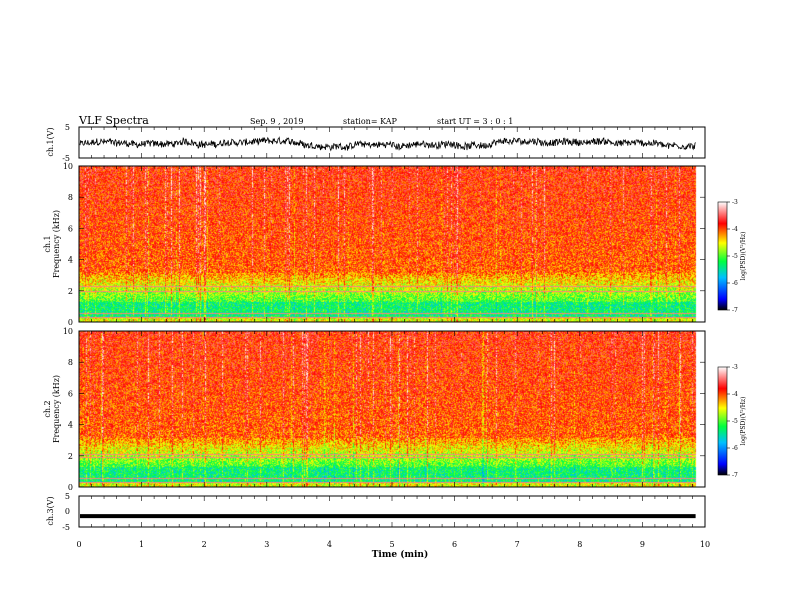  I want to click on time-tick-label: 1, so click(141, 544).